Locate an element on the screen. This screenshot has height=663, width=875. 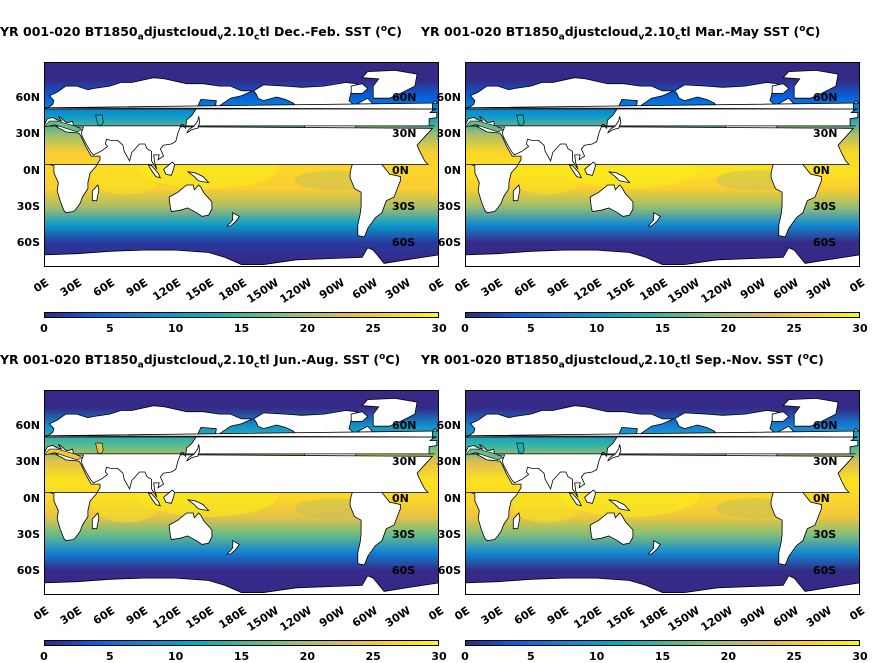
colorbar is located at coordinates (662, 643).